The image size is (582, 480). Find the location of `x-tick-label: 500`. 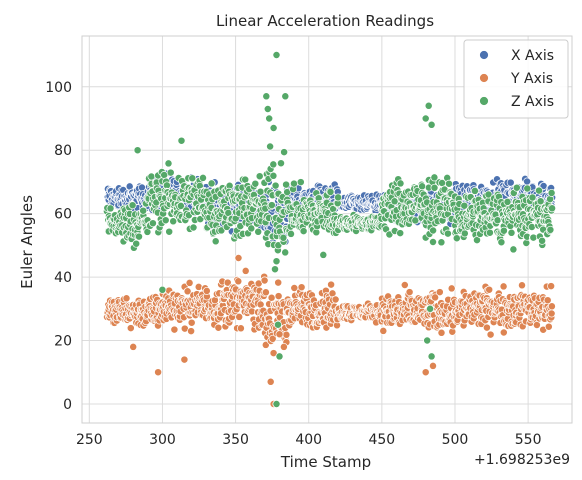

x-tick-label: 500 is located at coordinates (455, 440).